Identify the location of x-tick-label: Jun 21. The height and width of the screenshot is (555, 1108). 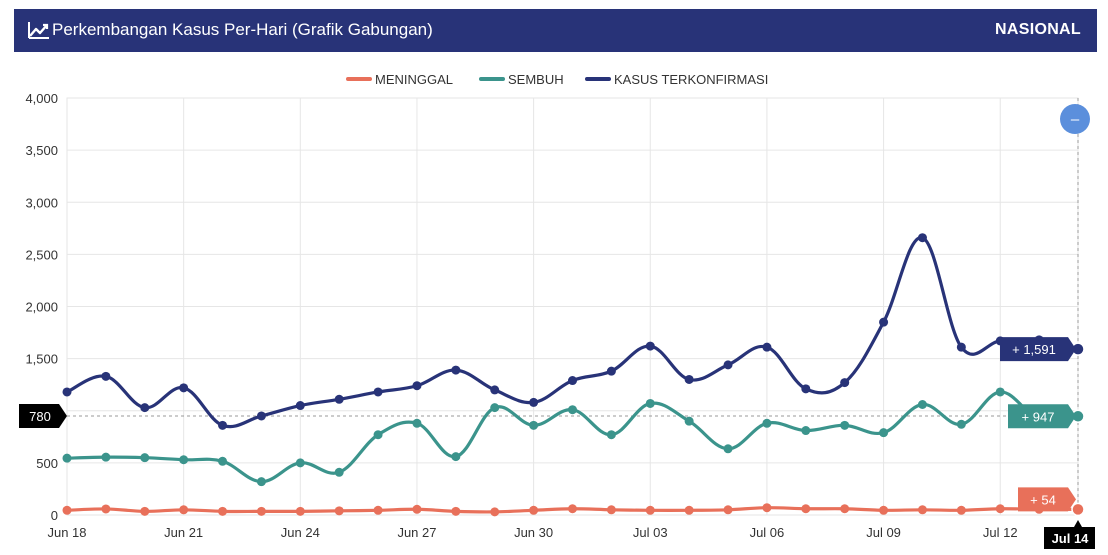
(183, 532).